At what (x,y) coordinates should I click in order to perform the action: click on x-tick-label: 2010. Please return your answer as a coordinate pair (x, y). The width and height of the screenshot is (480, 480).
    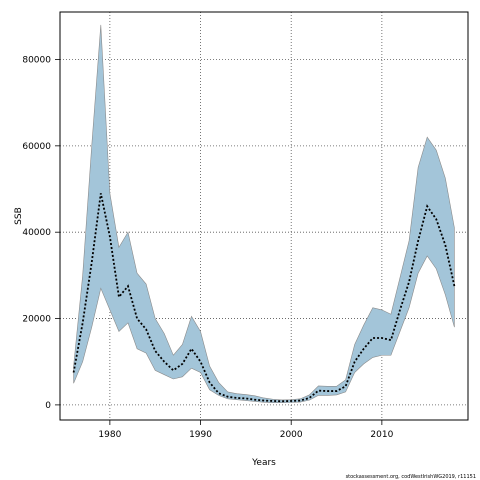
    Looking at the image, I should click on (381, 435).